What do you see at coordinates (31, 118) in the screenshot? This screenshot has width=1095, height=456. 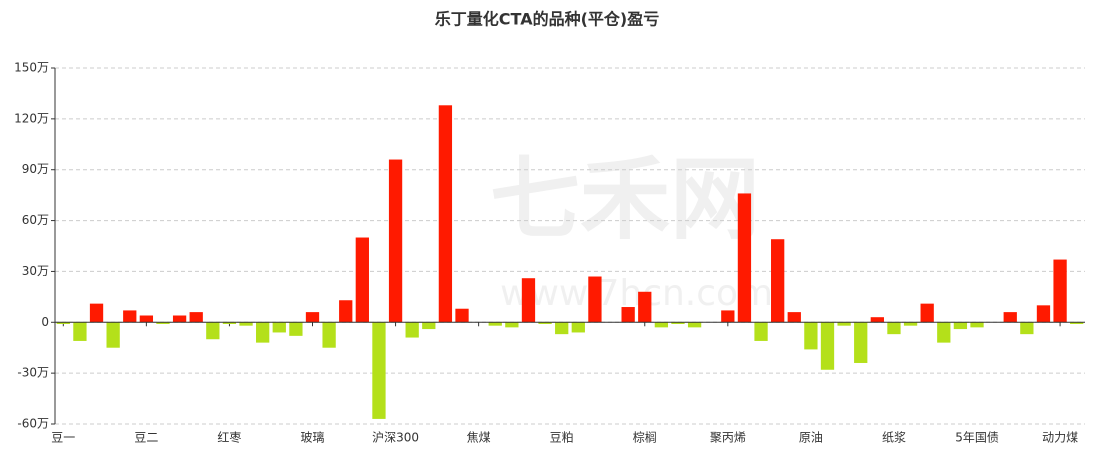 I see `y-tick-label: 120万` at bounding box center [31, 118].